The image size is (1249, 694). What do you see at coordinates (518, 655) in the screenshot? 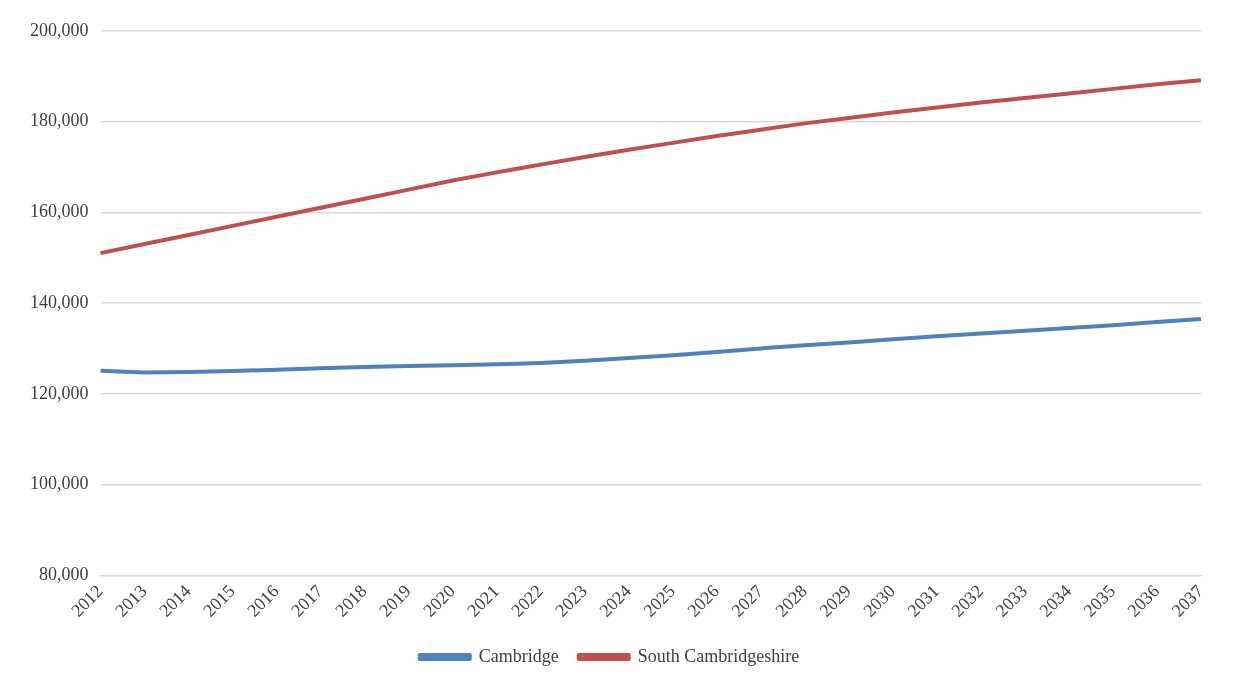
I see `legend-label: Cambridge` at bounding box center [518, 655].